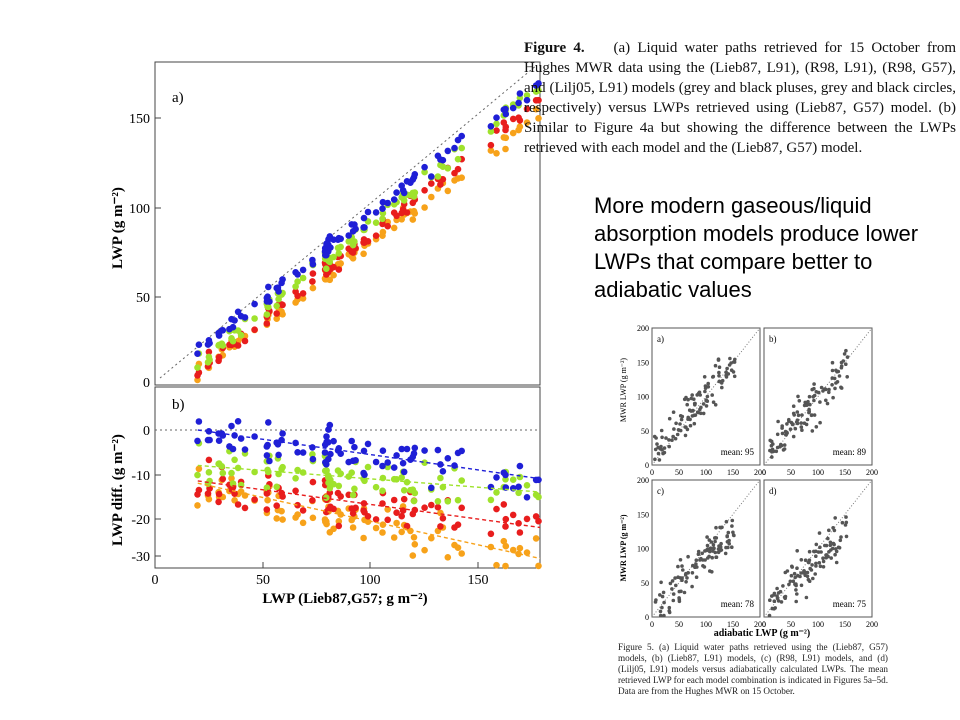  Describe the element at coordinates (118, 490) in the screenshot. I see `panel-b-y-axis-label: LWP diff. (g m⁻²)` at that location.